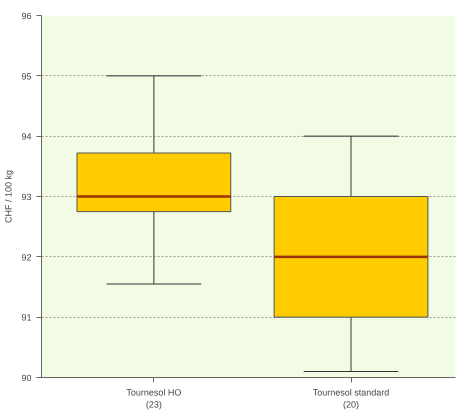  I want to click on y-axis-title: CHF / 100 kg, so click(8, 197).